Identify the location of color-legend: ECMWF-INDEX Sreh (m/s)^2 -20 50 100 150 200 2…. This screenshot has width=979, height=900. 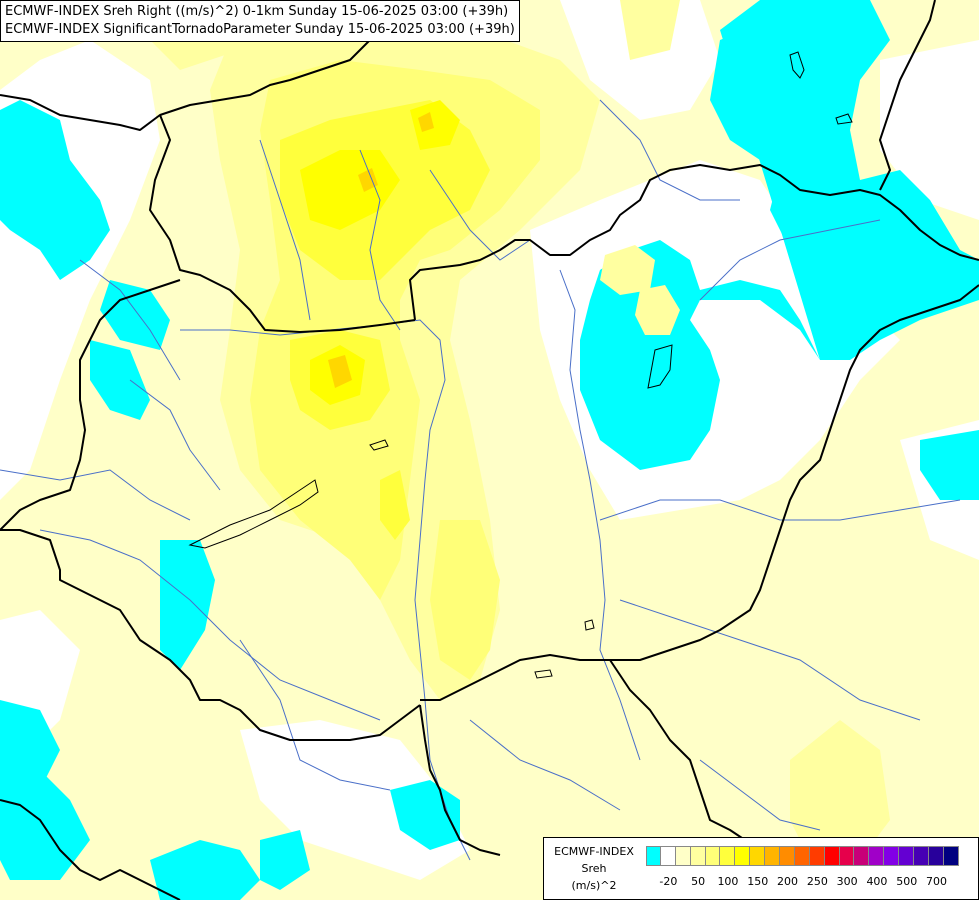
(761, 868).